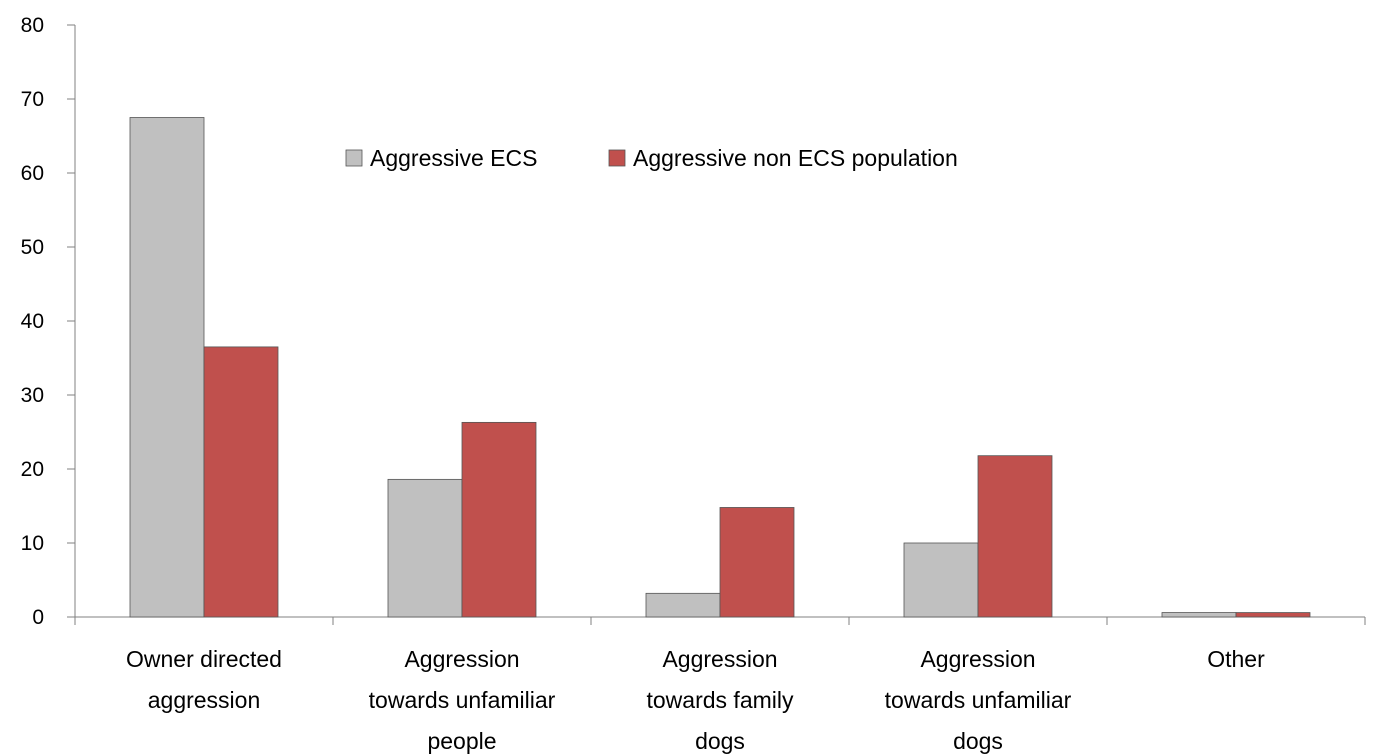  What do you see at coordinates (453, 158) in the screenshot?
I see `legend-label: Aggressive ECS` at bounding box center [453, 158].